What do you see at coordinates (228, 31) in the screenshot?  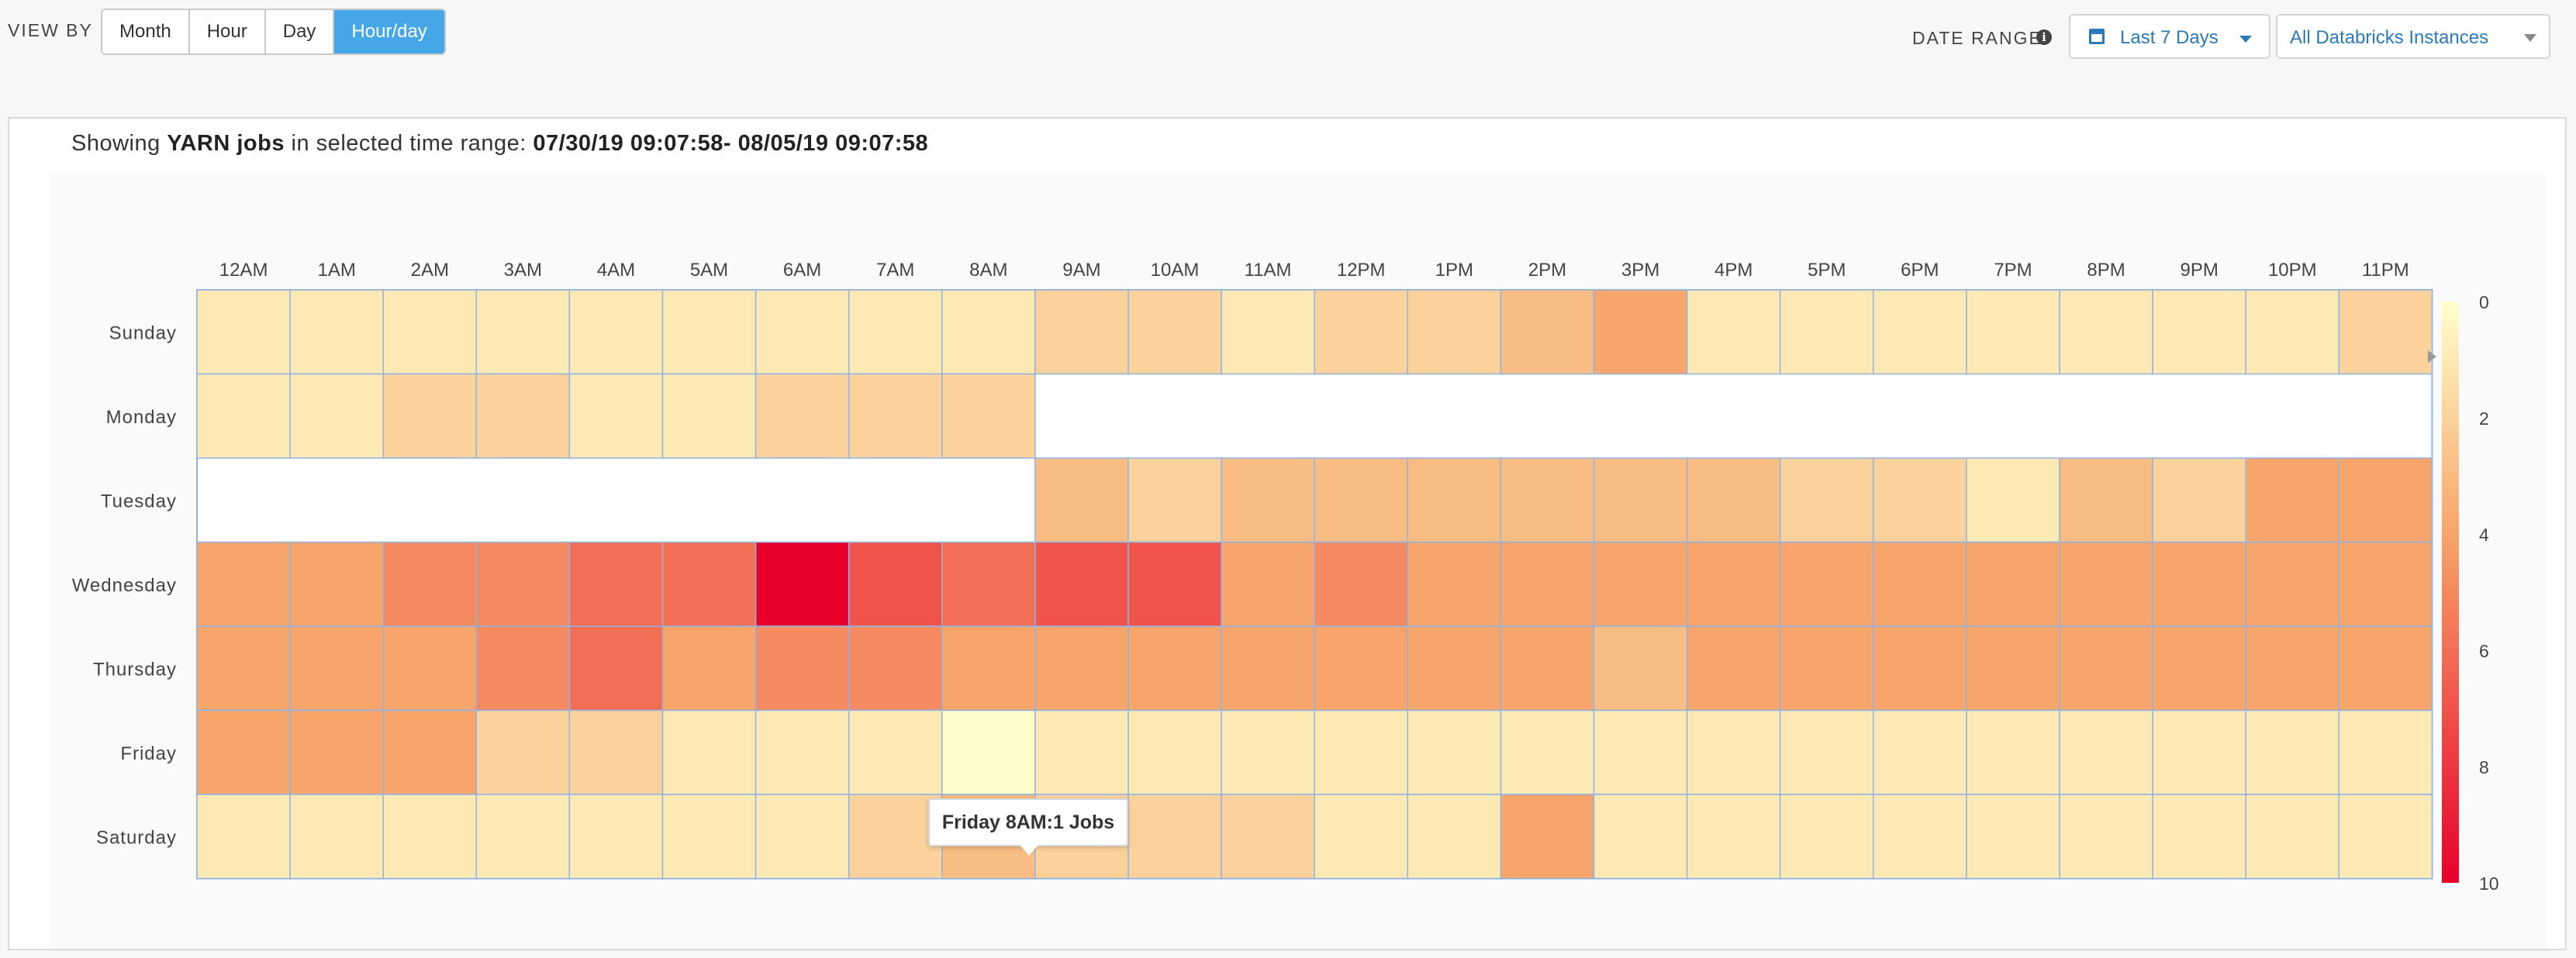 I see `view-hour-button: Hour` at bounding box center [228, 31].